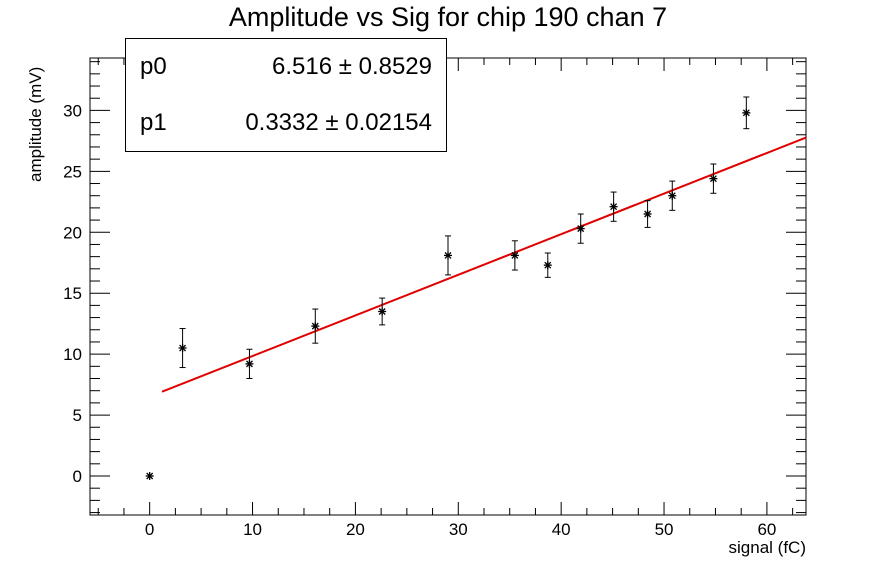  What do you see at coordinates (153, 122) in the screenshot?
I see `stat-name: p1` at bounding box center [153, 122].